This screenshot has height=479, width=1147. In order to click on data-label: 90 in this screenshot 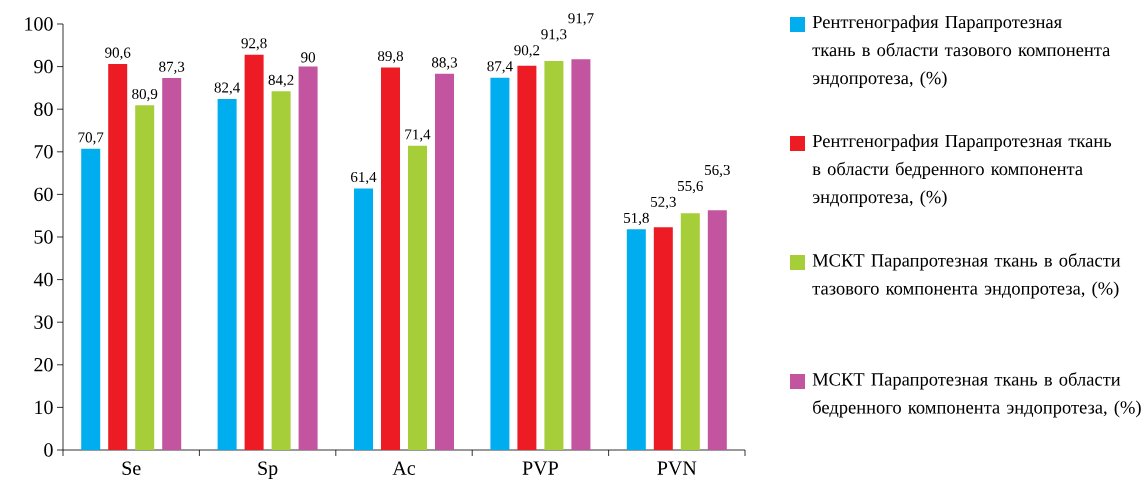, I will do `click(308, 57)`.